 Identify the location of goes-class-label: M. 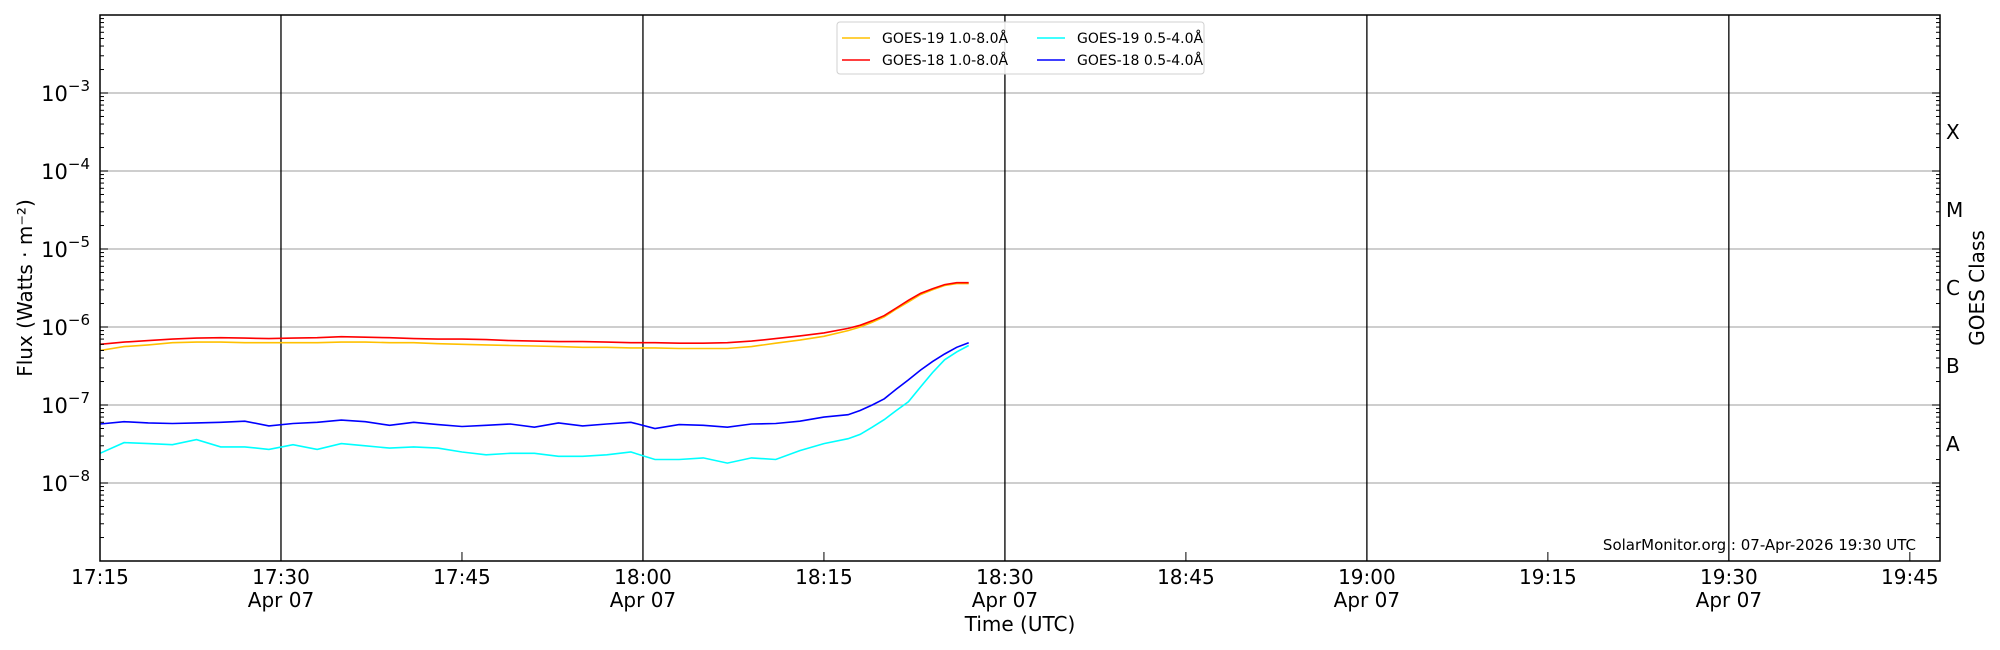
(1954, 210).